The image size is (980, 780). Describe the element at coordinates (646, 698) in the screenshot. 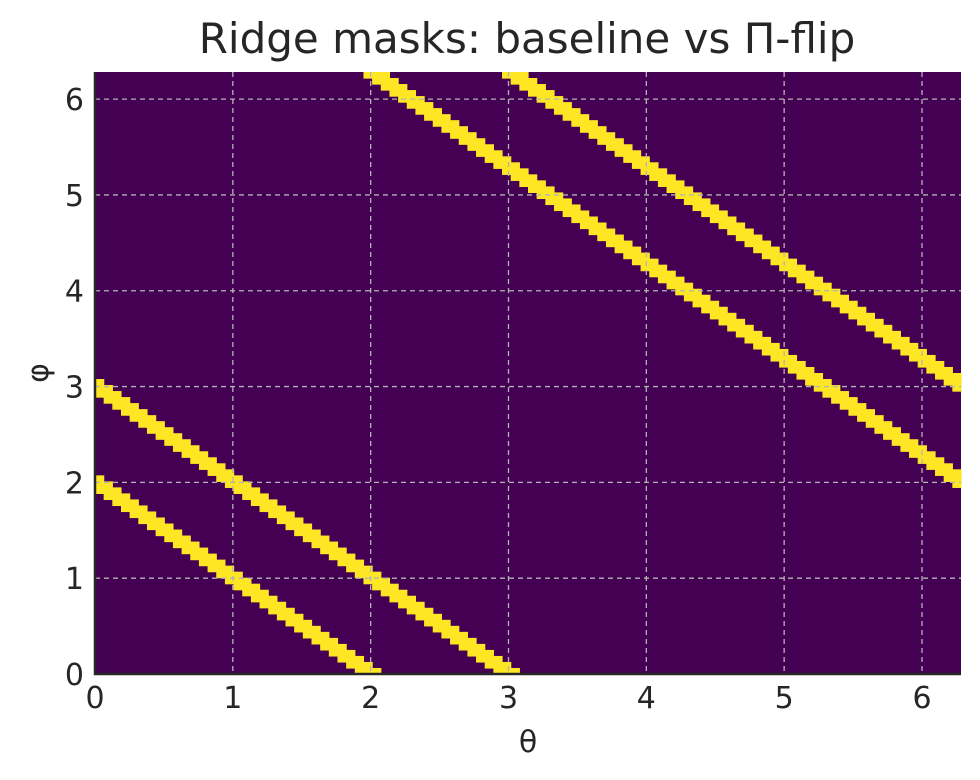

I see `x-tick-label: 4` at that location.